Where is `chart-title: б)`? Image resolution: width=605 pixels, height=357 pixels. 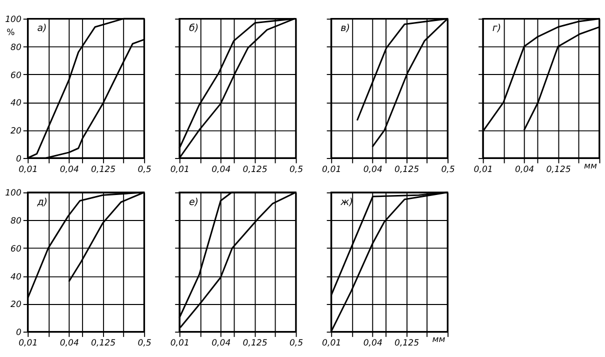 chart-title: б) is located at coordinates (193, 28).